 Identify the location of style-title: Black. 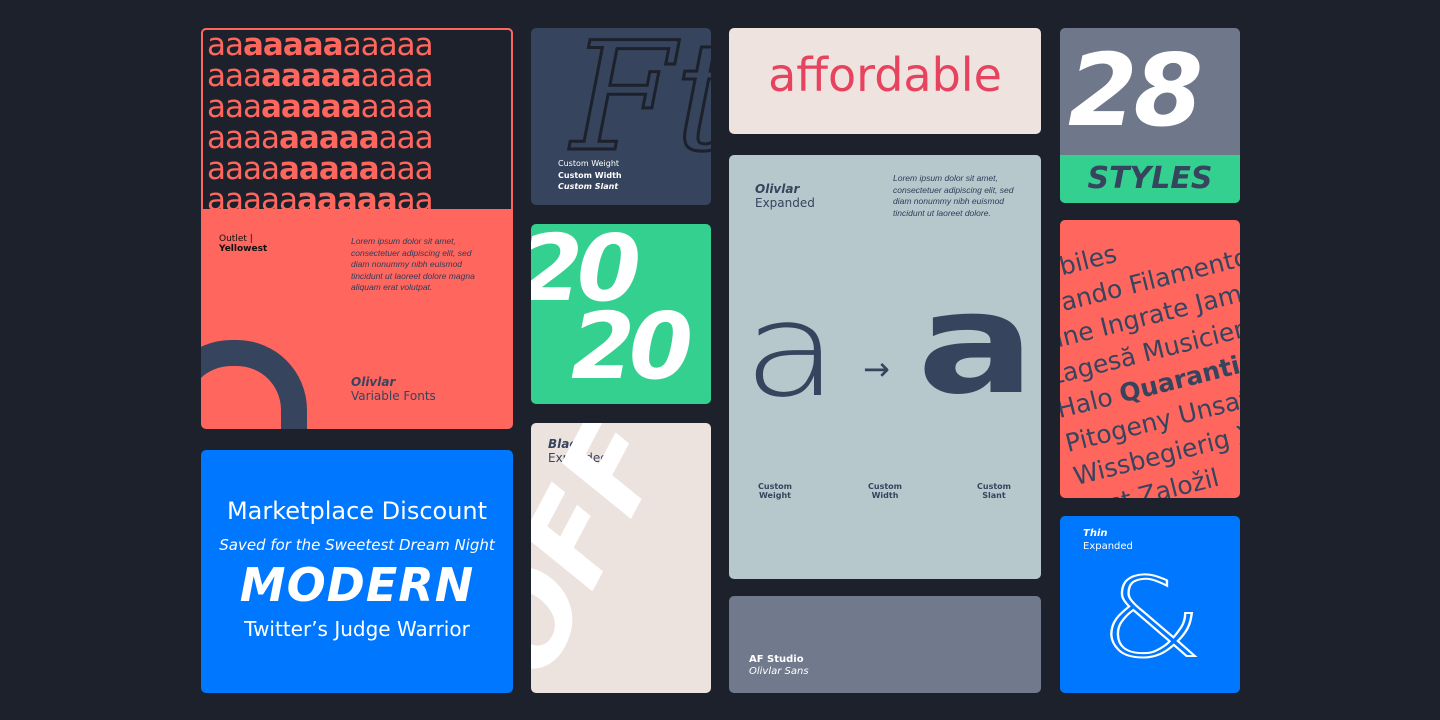
(566, 444).